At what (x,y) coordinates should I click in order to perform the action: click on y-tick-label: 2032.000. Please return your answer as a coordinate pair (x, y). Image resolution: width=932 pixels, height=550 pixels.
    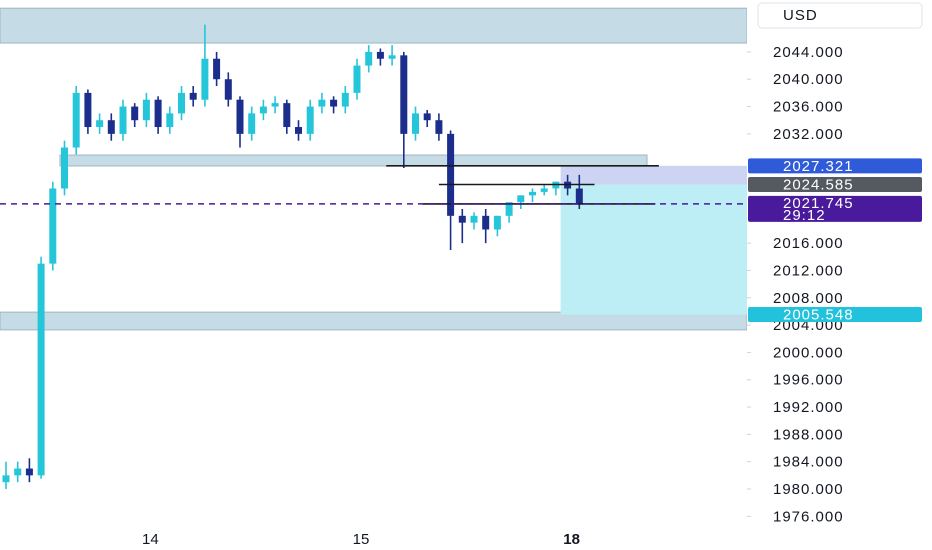
    Looking at the image, I should click on (808, 134).